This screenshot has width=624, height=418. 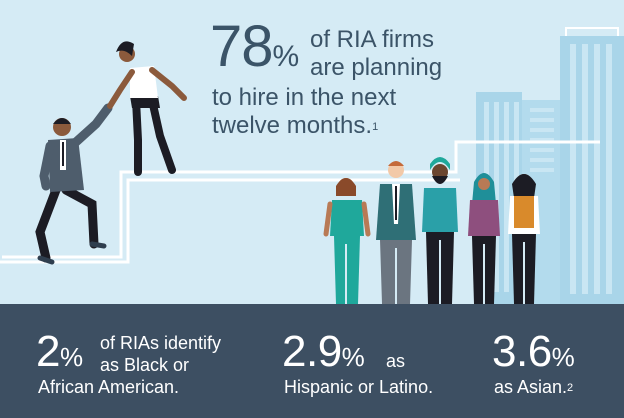 I want to click on headline-percentage: 78%, so click(x=255, y=52).